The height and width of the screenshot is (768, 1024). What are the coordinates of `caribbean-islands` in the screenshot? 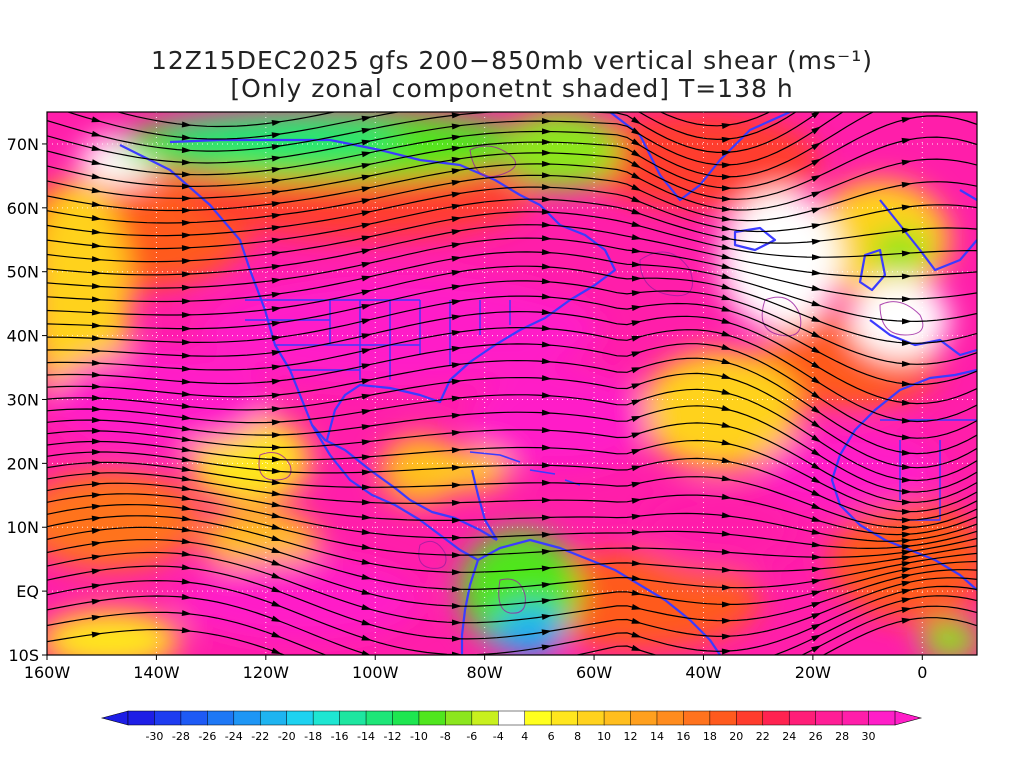 It's located at (525, 468).